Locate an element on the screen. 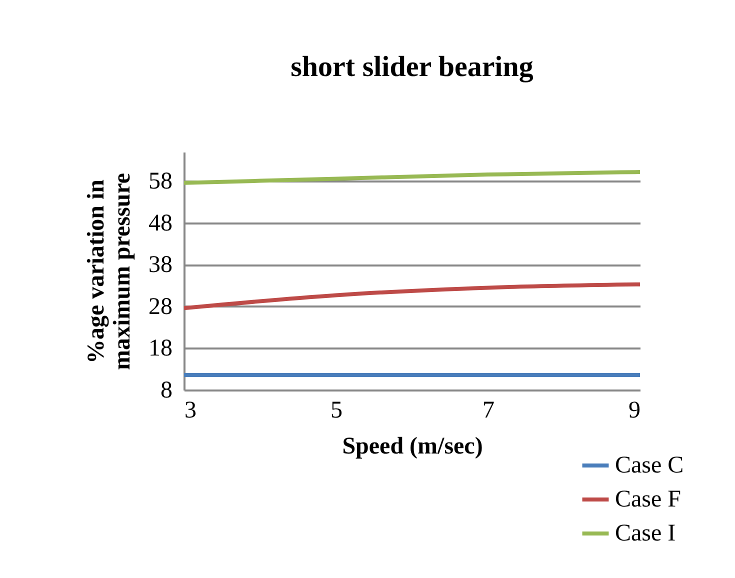  y-tick-label: 38 is located at coordinates (160, 265).